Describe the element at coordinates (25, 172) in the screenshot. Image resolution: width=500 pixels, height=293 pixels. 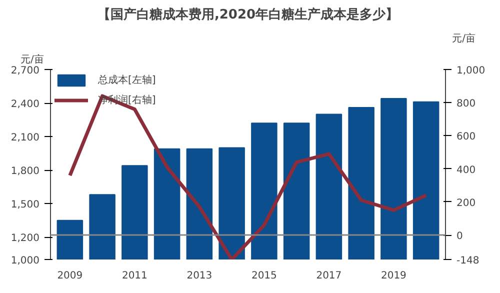
I see `y-tick-label: 1,800` at that location.